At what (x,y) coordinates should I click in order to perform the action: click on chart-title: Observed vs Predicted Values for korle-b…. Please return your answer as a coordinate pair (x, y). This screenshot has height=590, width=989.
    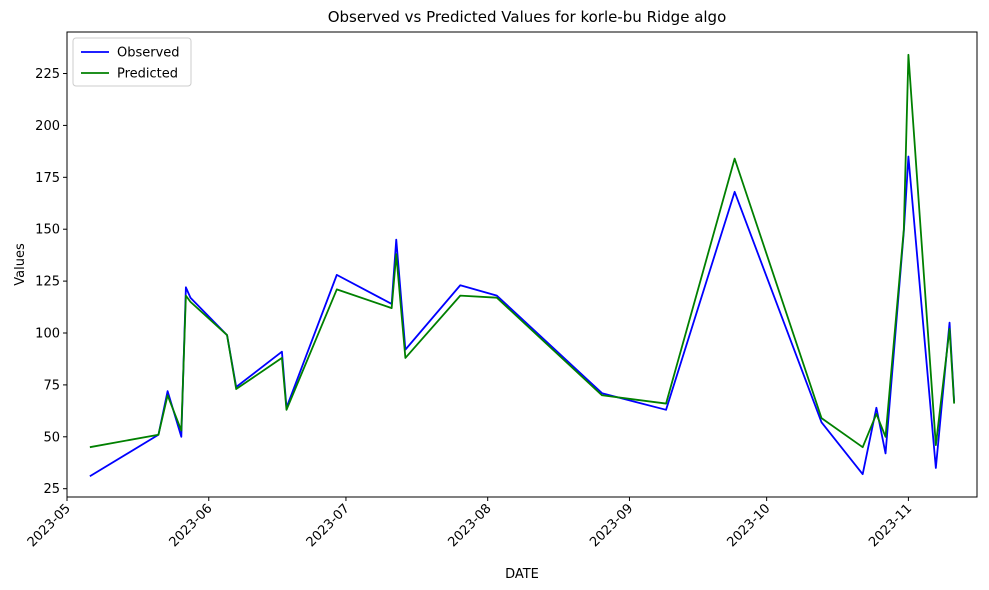
    Looking at the image, I should click on (527, 17).